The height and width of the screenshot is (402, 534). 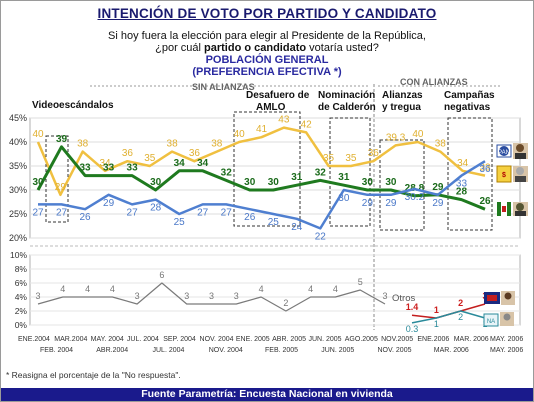 What do you see at coordinates (321, 172) in the screenshot?
I see `data-label-pri: 32` at bounding box center [321, 172].